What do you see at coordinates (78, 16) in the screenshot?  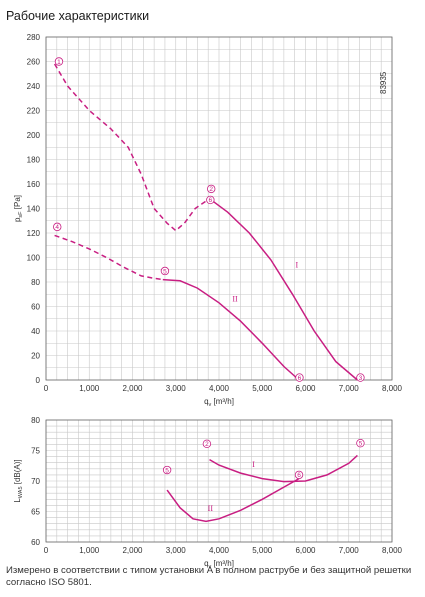 I see `chart-title: Рабочие характеристики` at bounding box center [78, 16].